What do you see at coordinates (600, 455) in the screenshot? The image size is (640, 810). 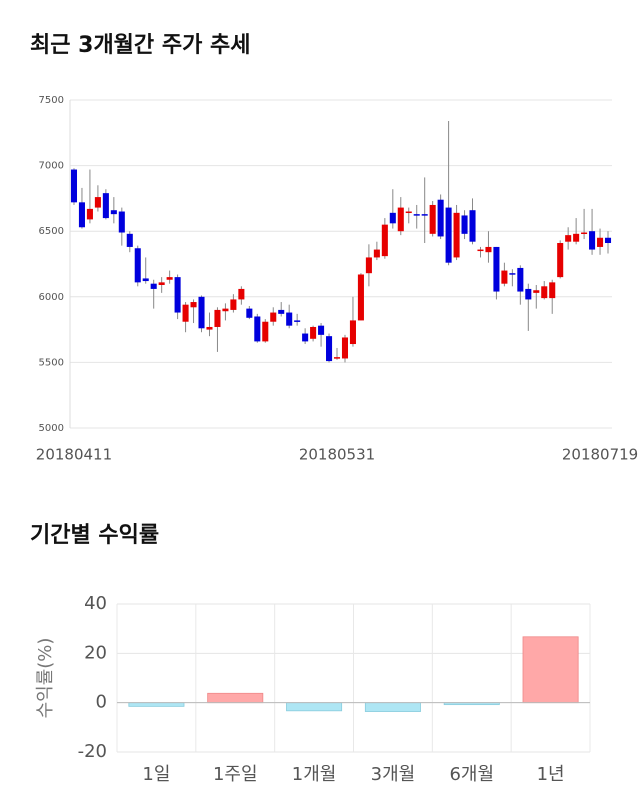 I see `x-tick-label: 20180719` at bounding box center [600, 455].